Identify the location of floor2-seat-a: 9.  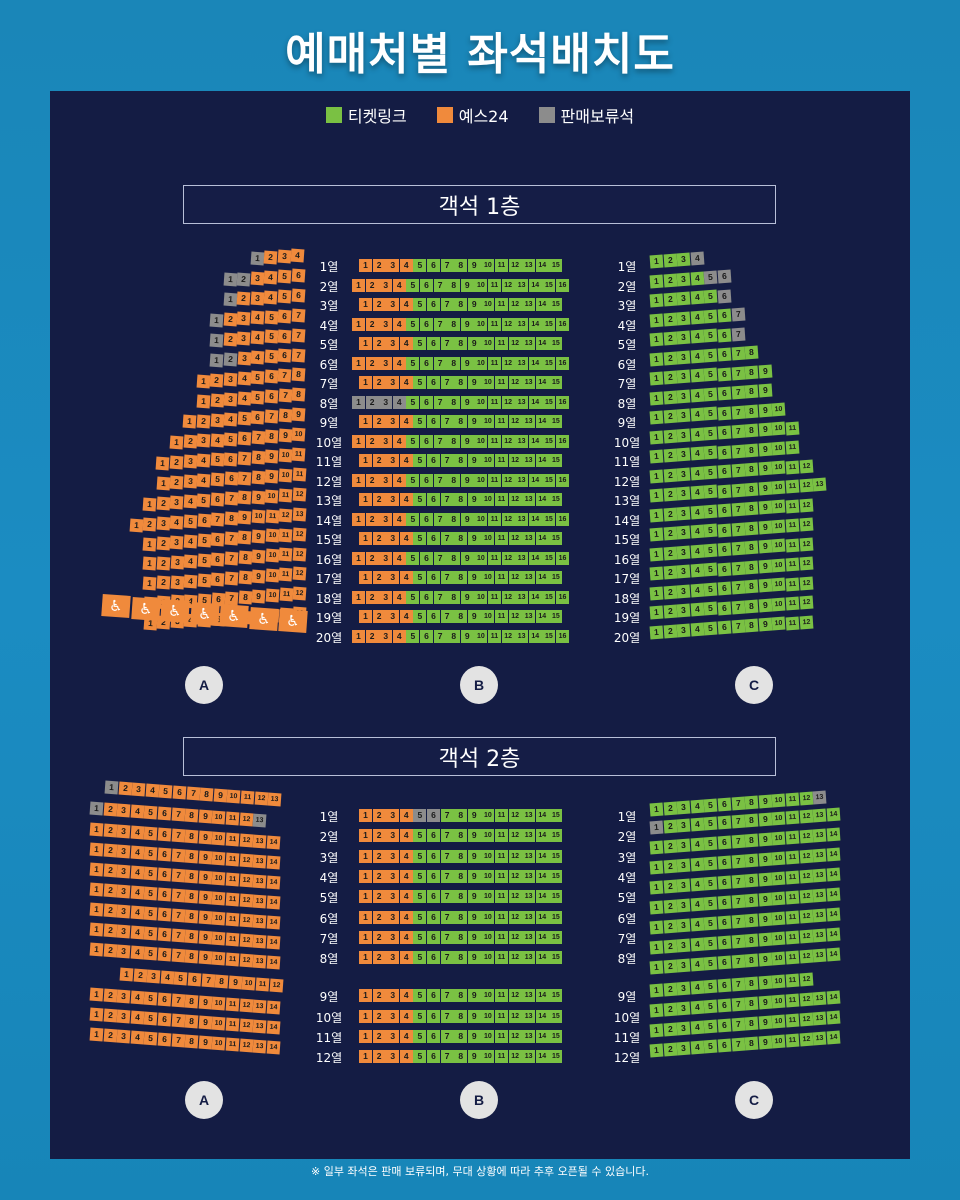
(205, 877).